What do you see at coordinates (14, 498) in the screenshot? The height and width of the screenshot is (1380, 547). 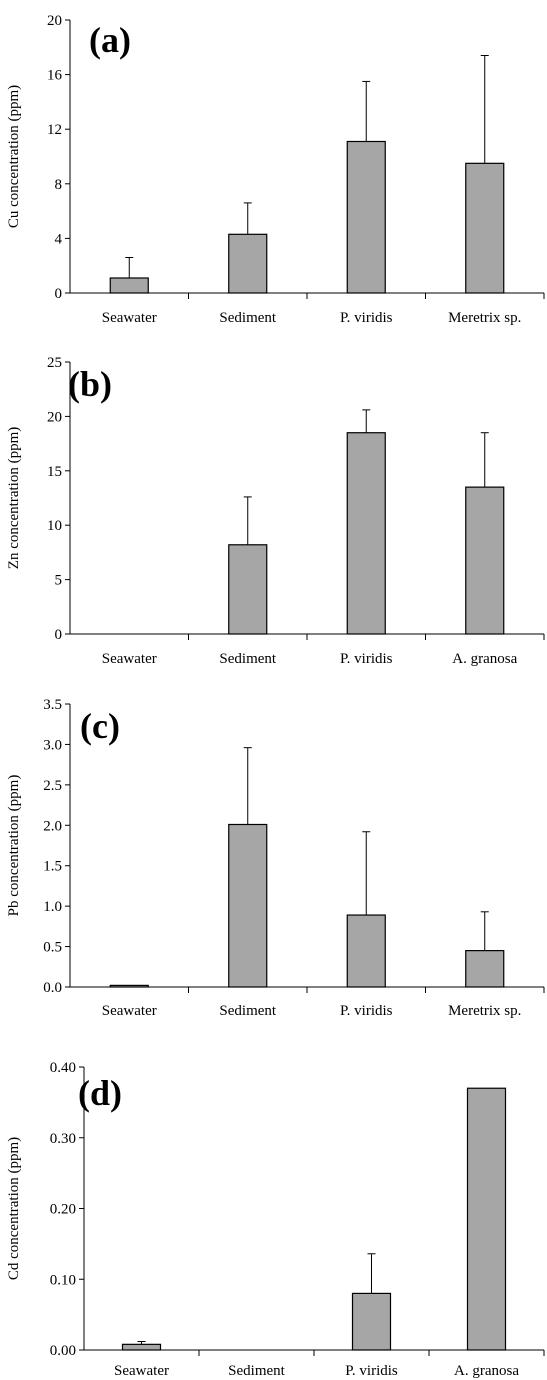 I see `y-axis-label: Zn concentration (ppm)` at bounding box center [14, 498].